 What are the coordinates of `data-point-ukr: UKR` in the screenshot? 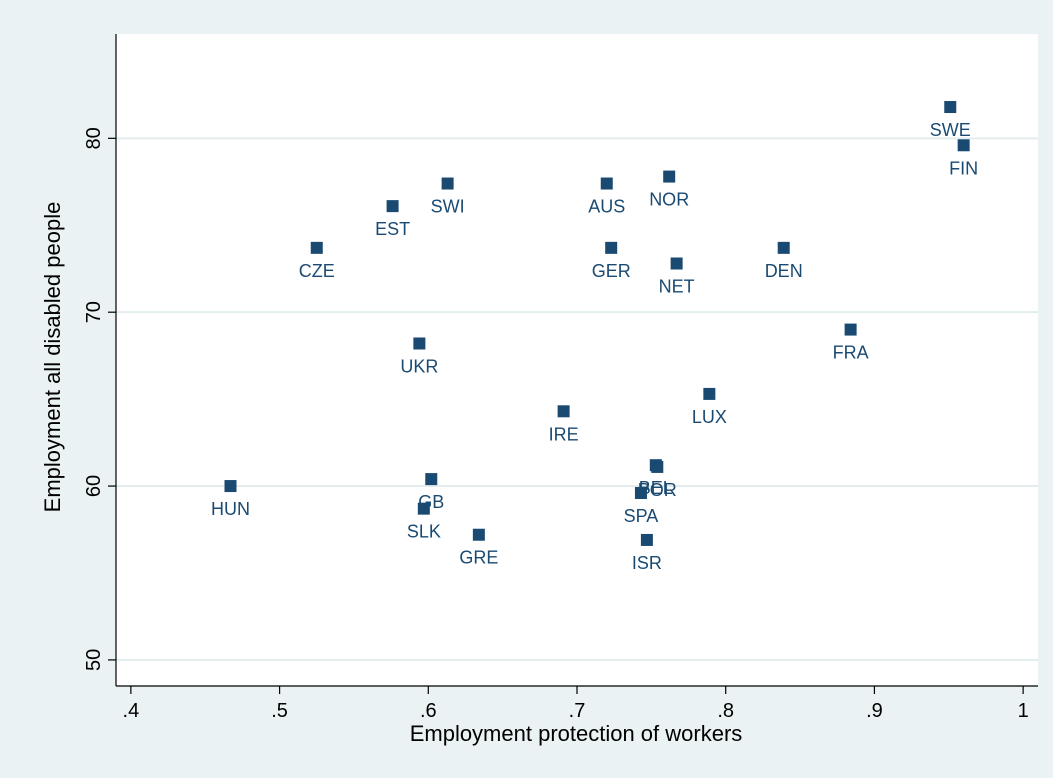 It's located at (419, 356).